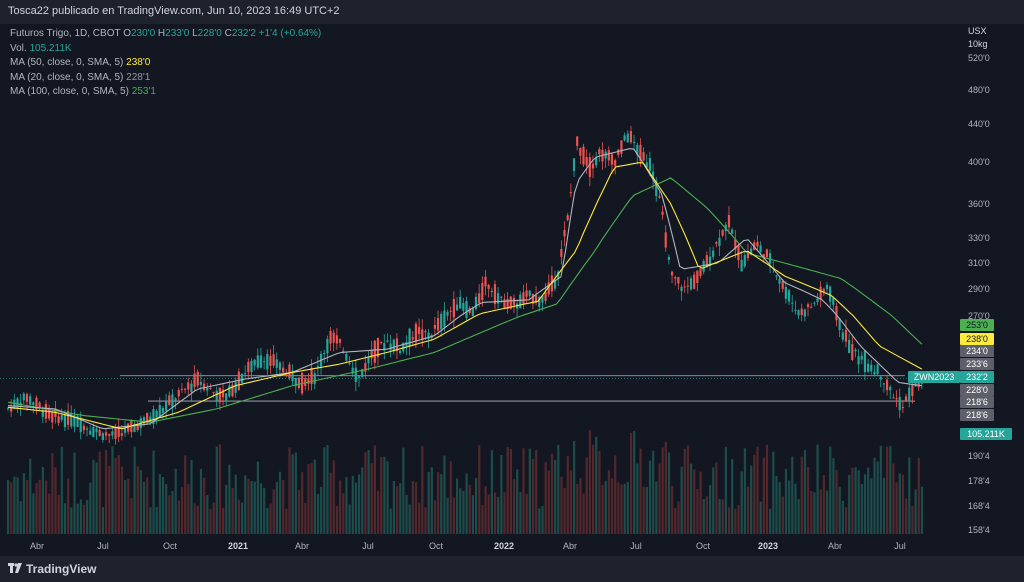 The width and height of the screenshot is (1024, 582). Describe the element at coordinates (65, 33) in the screenshot. I see `symbol-label: Futuros Trigo, 1D, CBOT` at that location.